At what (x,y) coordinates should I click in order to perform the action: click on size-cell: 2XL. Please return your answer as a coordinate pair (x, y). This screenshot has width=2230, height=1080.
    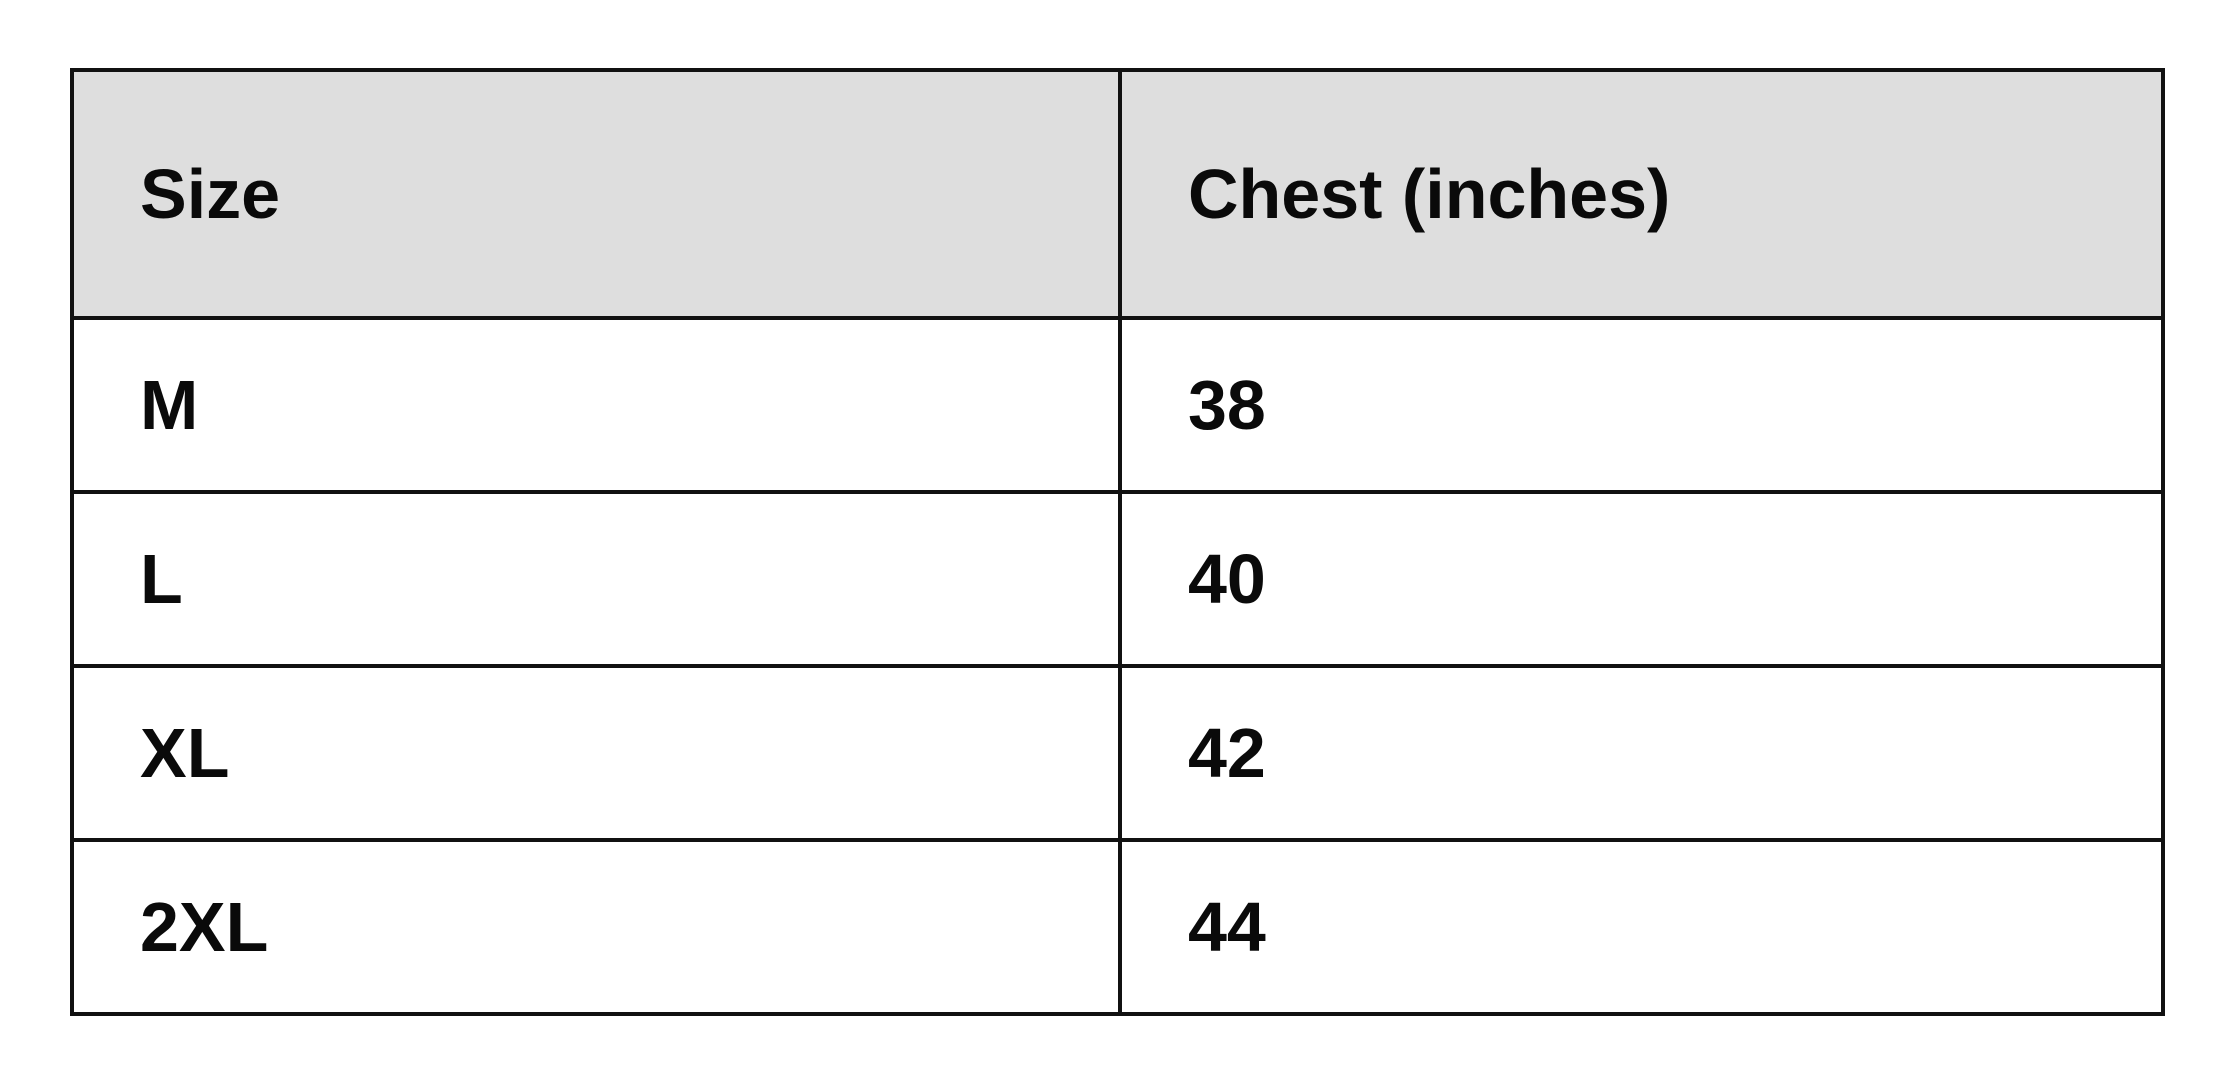
    Looking at the image, I should click on (596, 927).